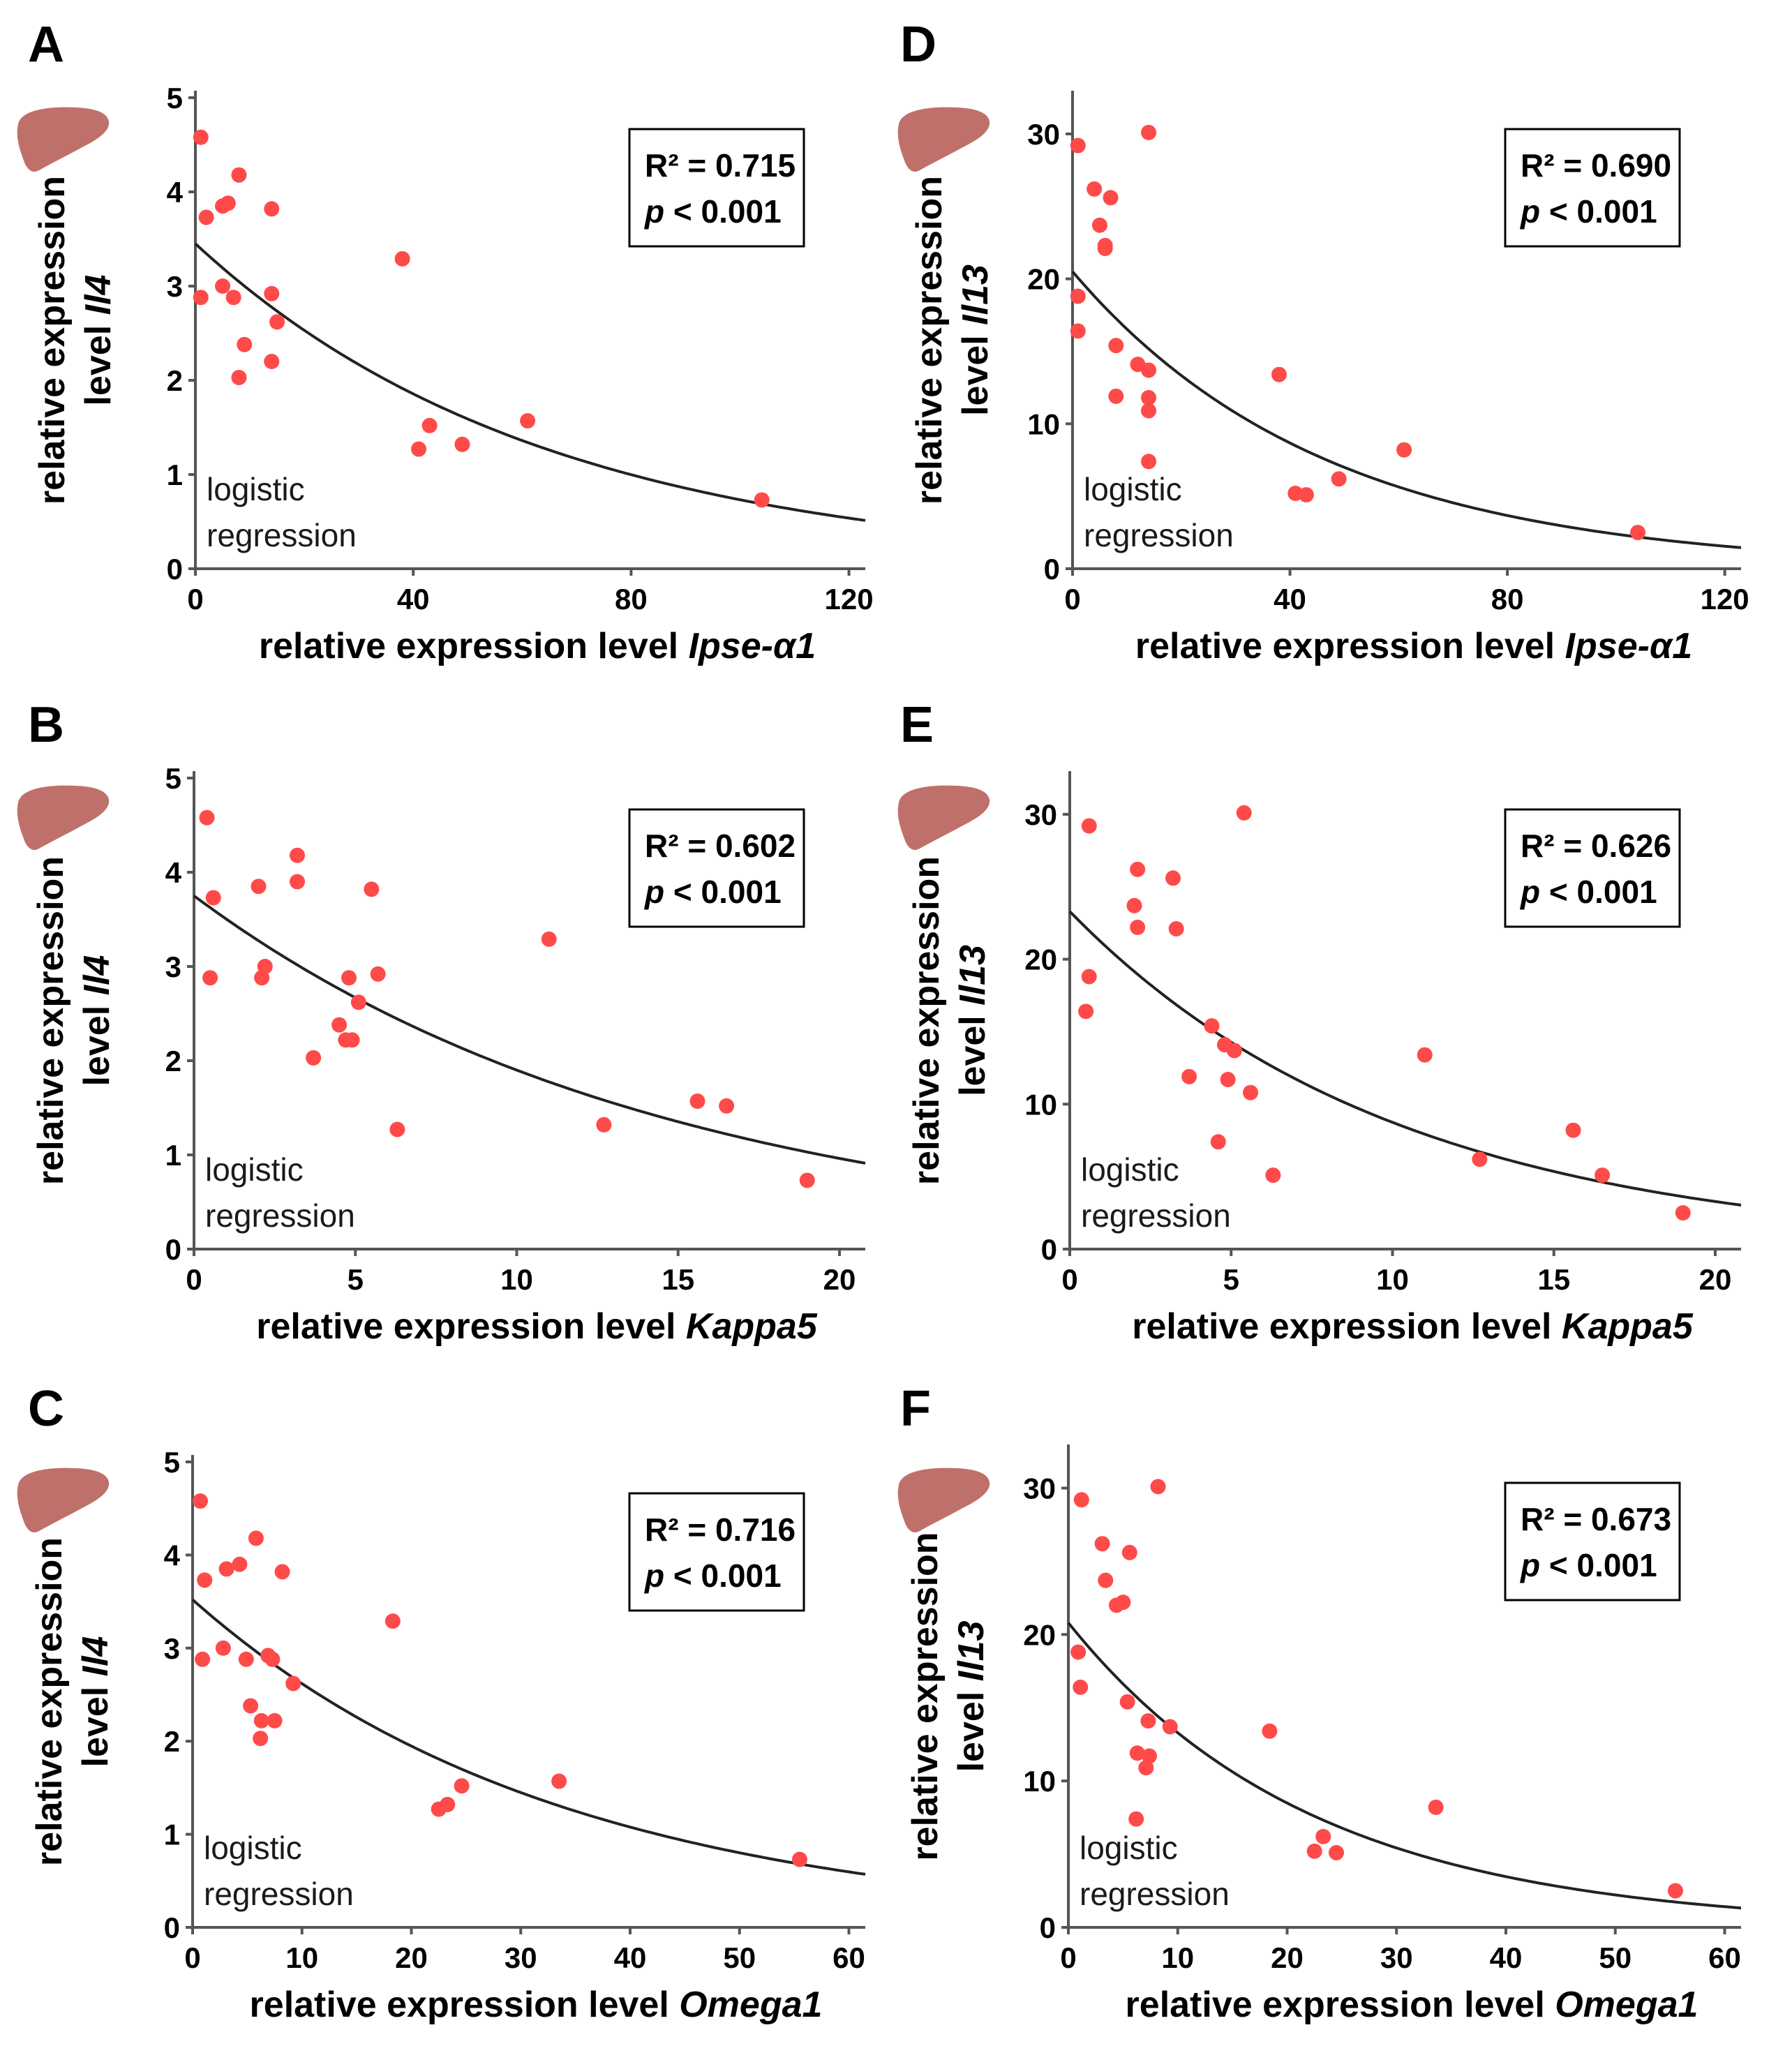  What do you see at coordinates (720, 846) in the screenshot?
I see `r-squared-value: R² = 0.602` at bounding box center [720, 846].